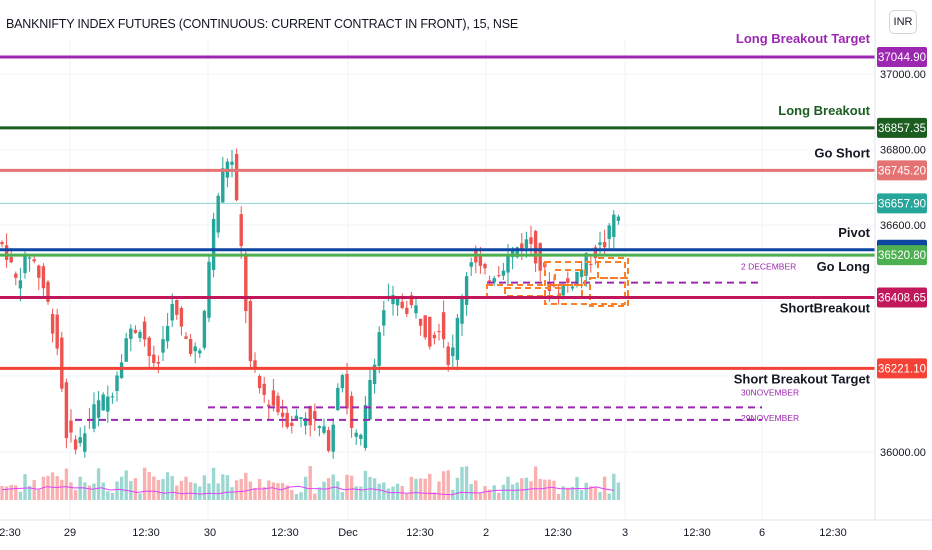 The width and height of the screenshot is (932, 550). What do you see at coordinates (463, 372) in the screenshot?
I see `level-line: Short Breakout Target 36221.10` at bounding box center [463, 372].